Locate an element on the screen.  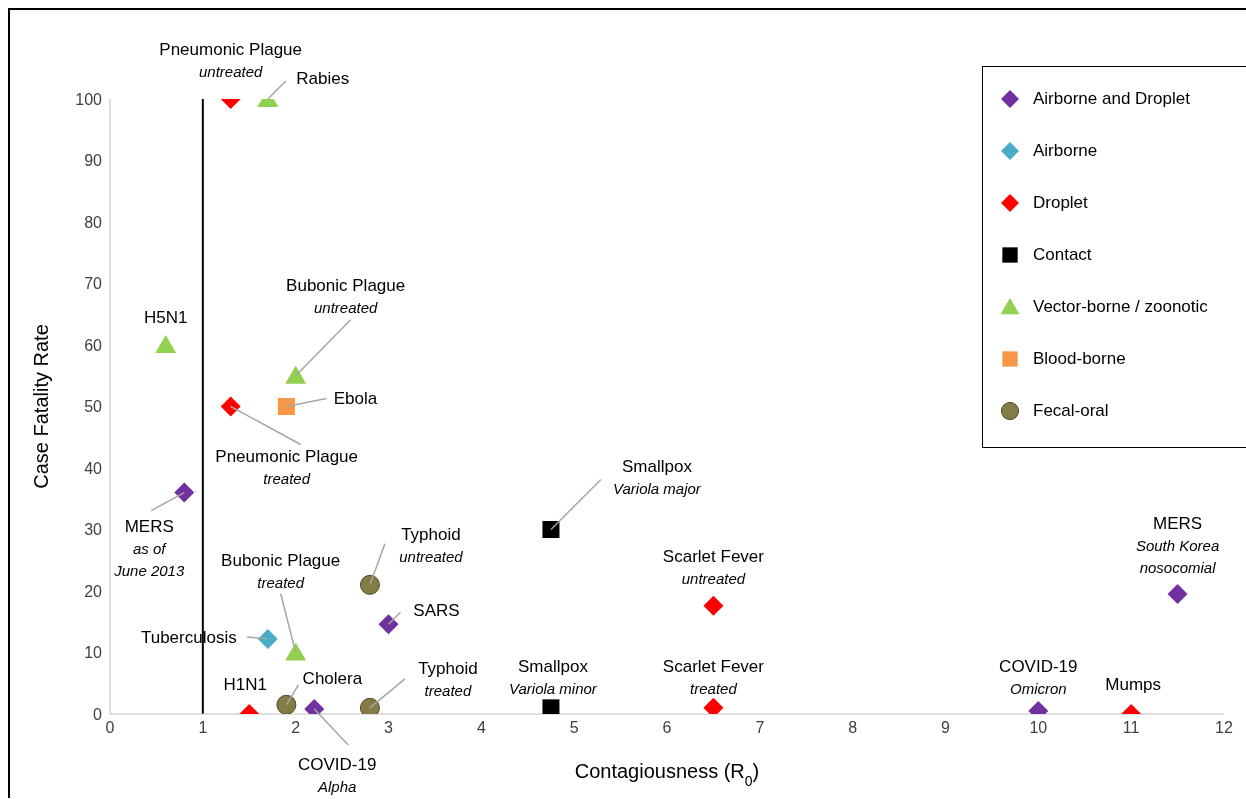
x-tick-label: 6 is located at coordinates (667, 728).